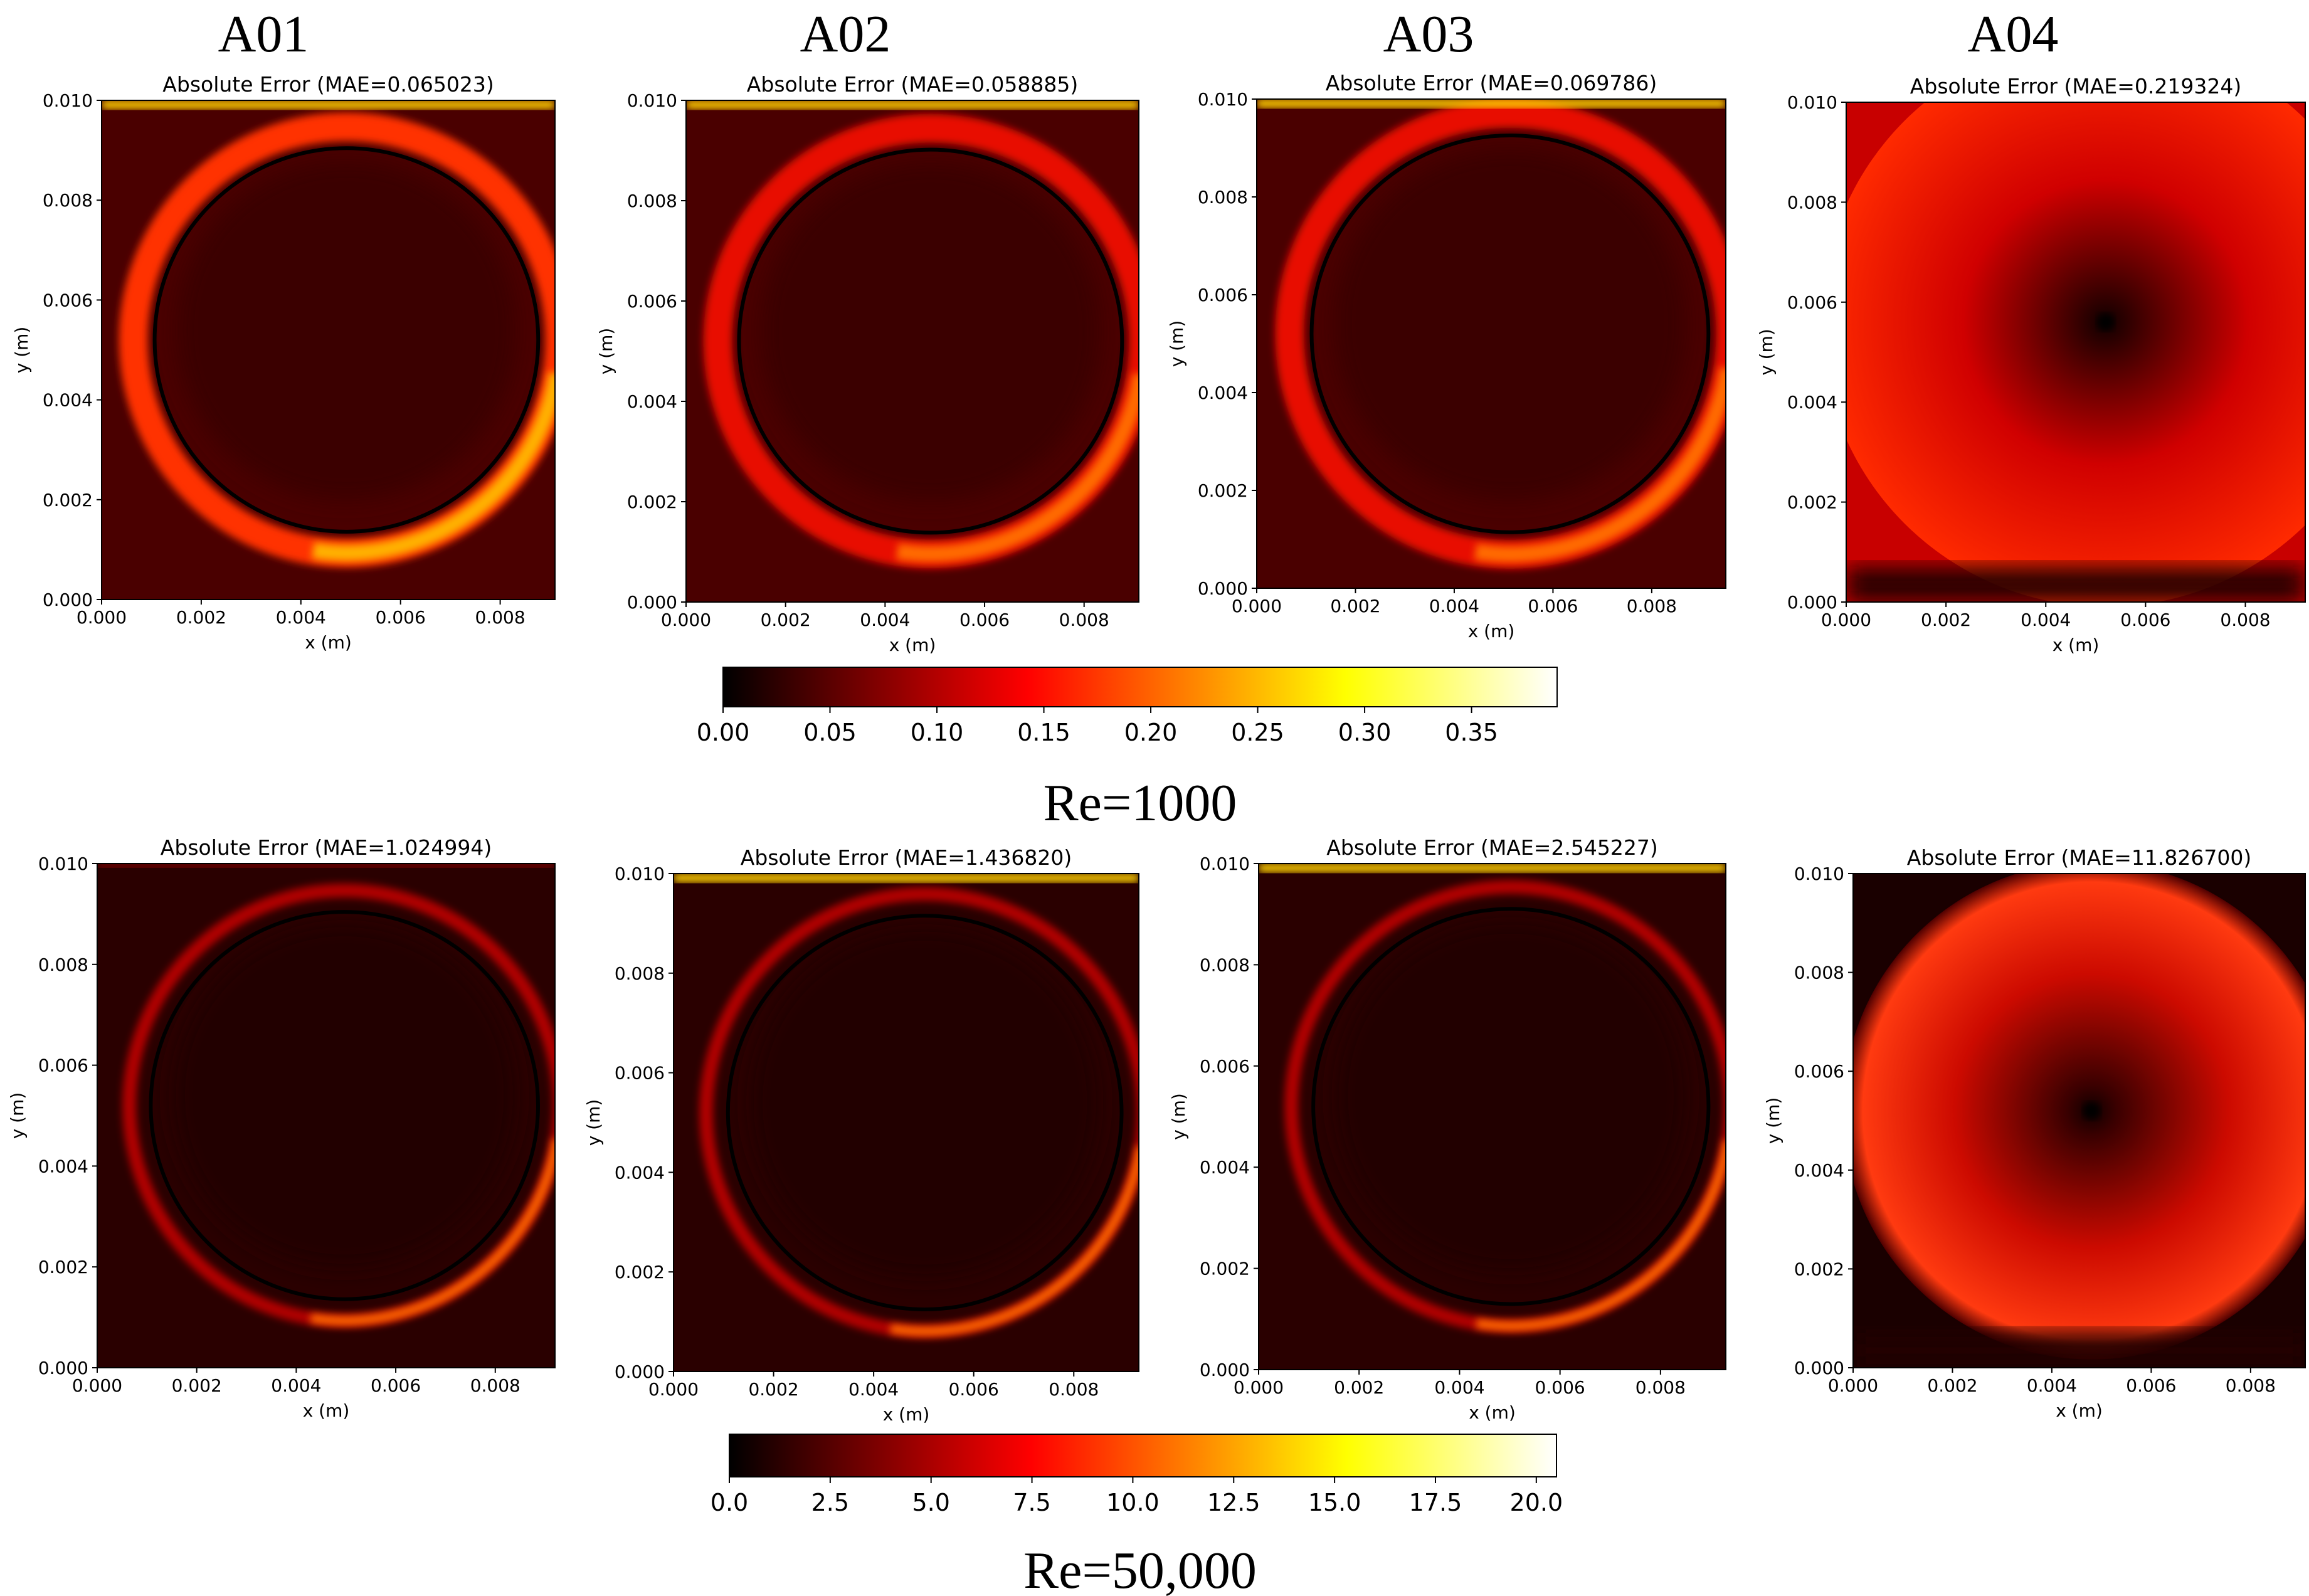 This screenshot has width=2309, height=1596. I want to click on colorbar-tick-label: 2.5, so click(830, 1503).